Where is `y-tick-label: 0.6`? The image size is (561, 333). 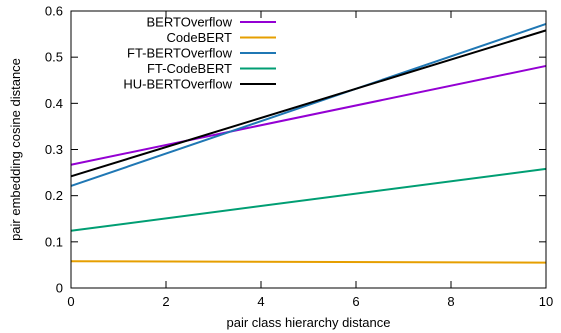
y-tick-label: 0.6 is located at coordinates (54, 11).